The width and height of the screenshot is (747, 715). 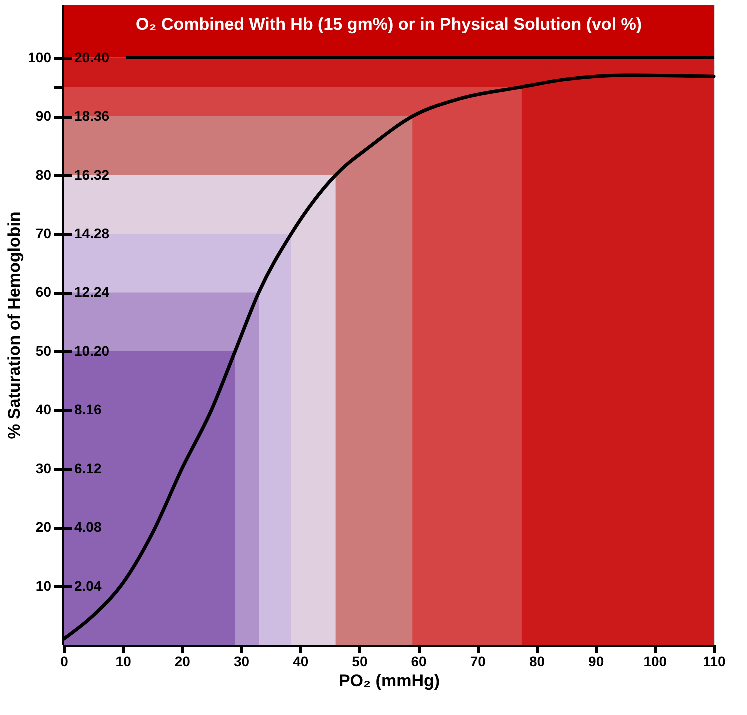 I want to click on y2-tick-label: 20.40, so click(x=92, y=57).